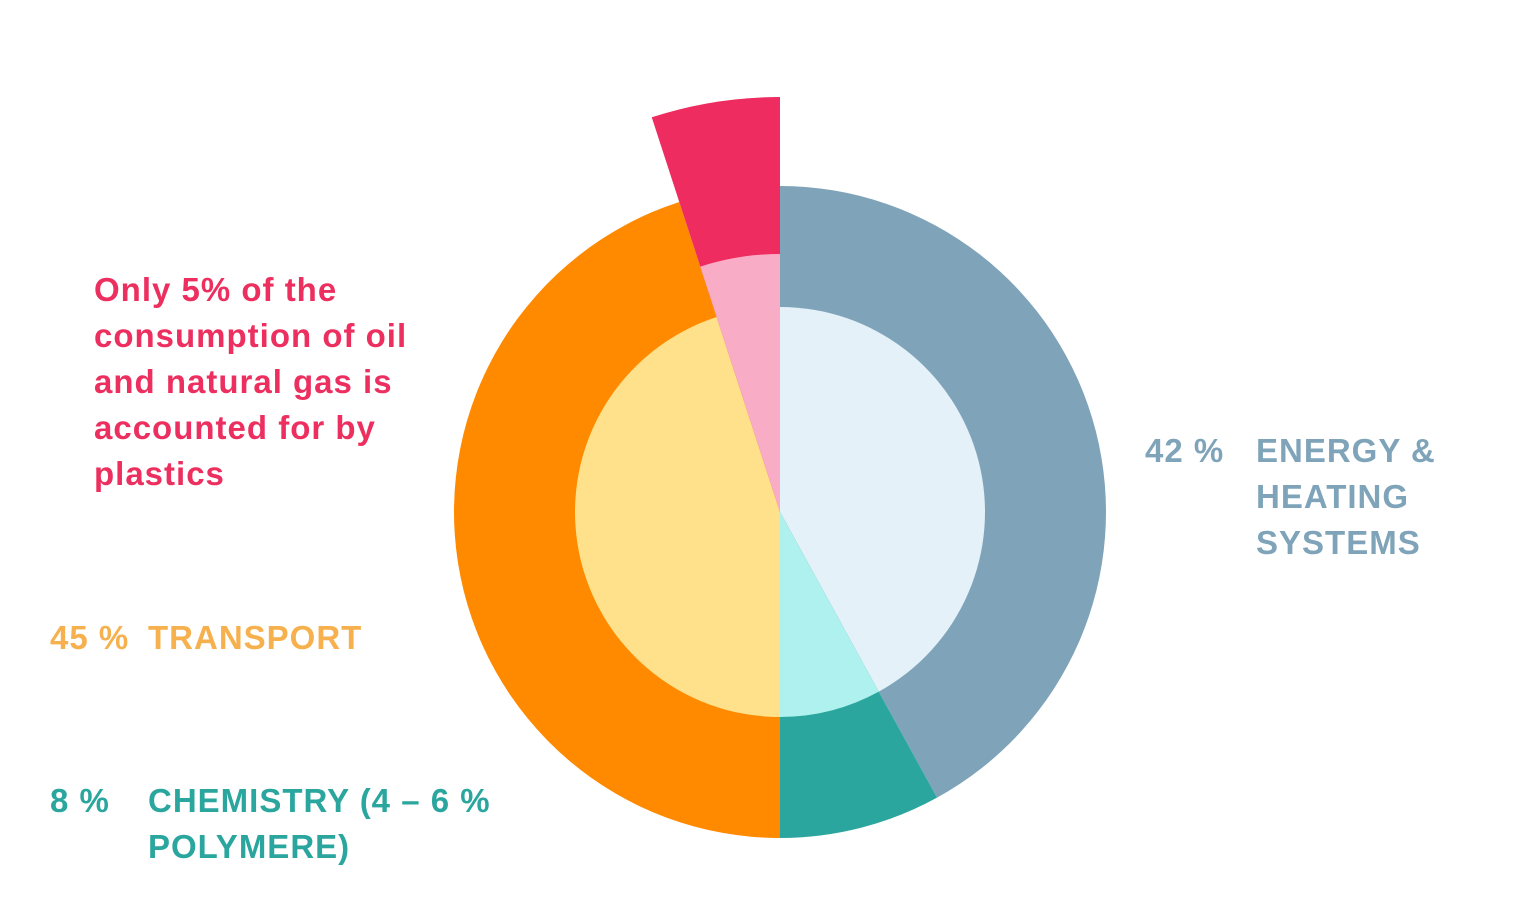  What do you see at coordinates (90, 637) in the screenshot?
I see `value-label: 45 %` at bounding box center [90, 637].